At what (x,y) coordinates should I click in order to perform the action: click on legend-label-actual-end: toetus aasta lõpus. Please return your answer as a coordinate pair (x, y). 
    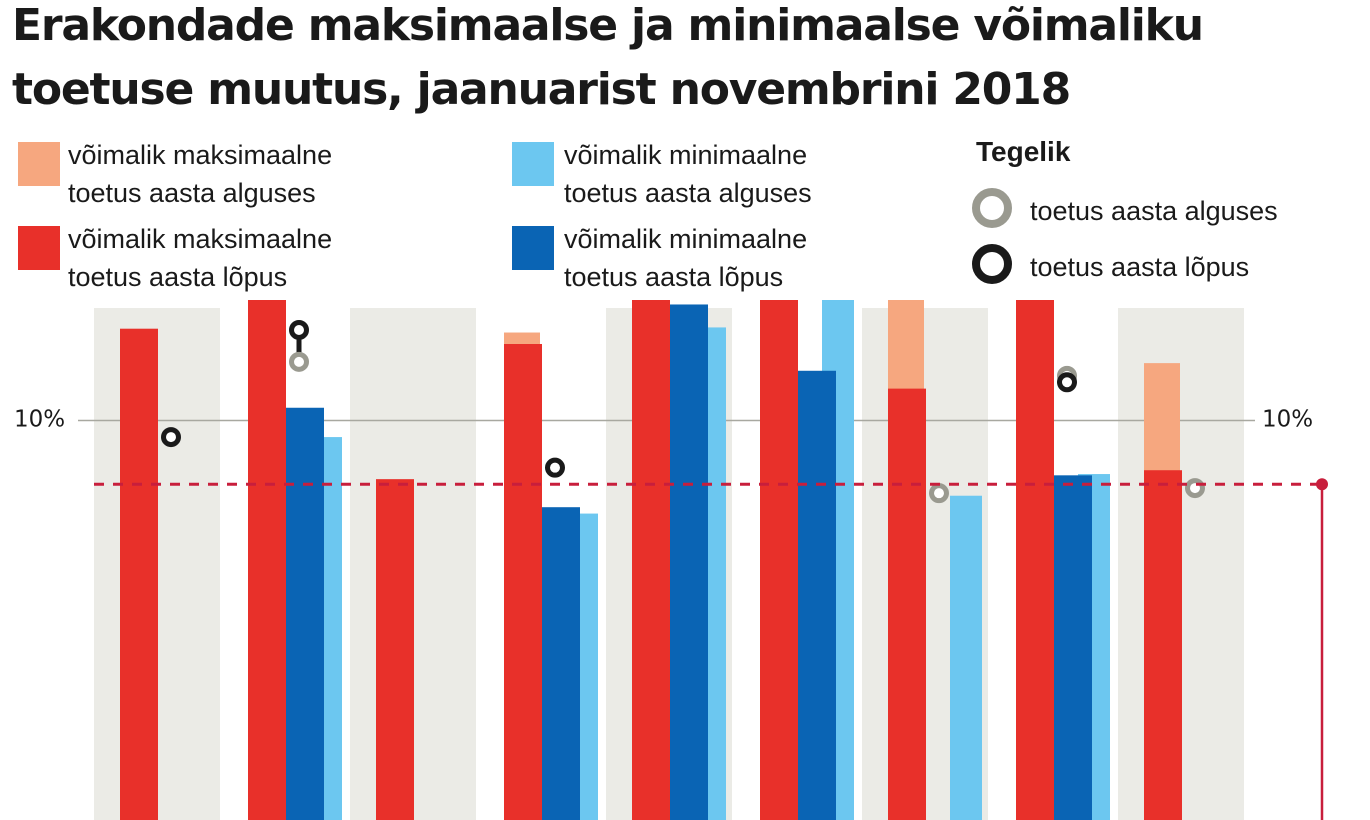
    Looking at the image, I should click on (1140, 267).